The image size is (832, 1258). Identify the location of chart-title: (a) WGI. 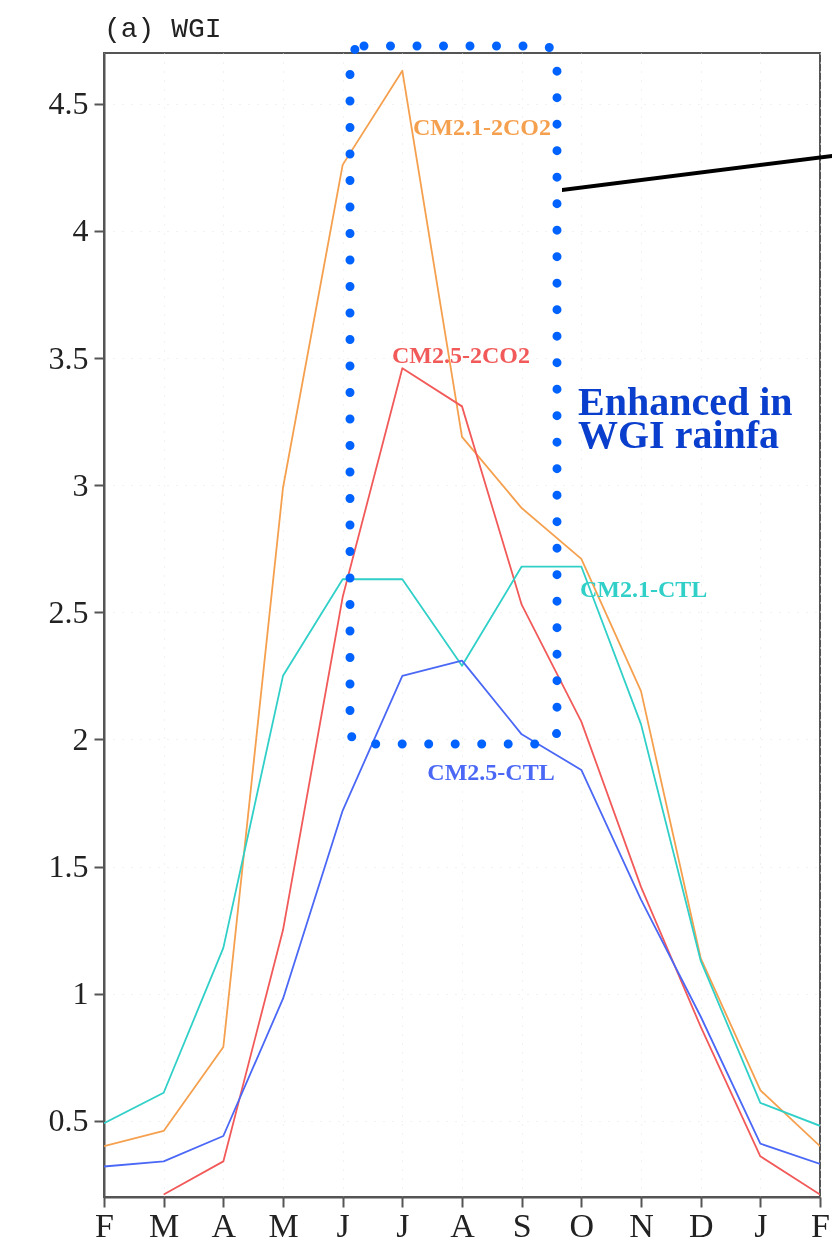
(163, 29).